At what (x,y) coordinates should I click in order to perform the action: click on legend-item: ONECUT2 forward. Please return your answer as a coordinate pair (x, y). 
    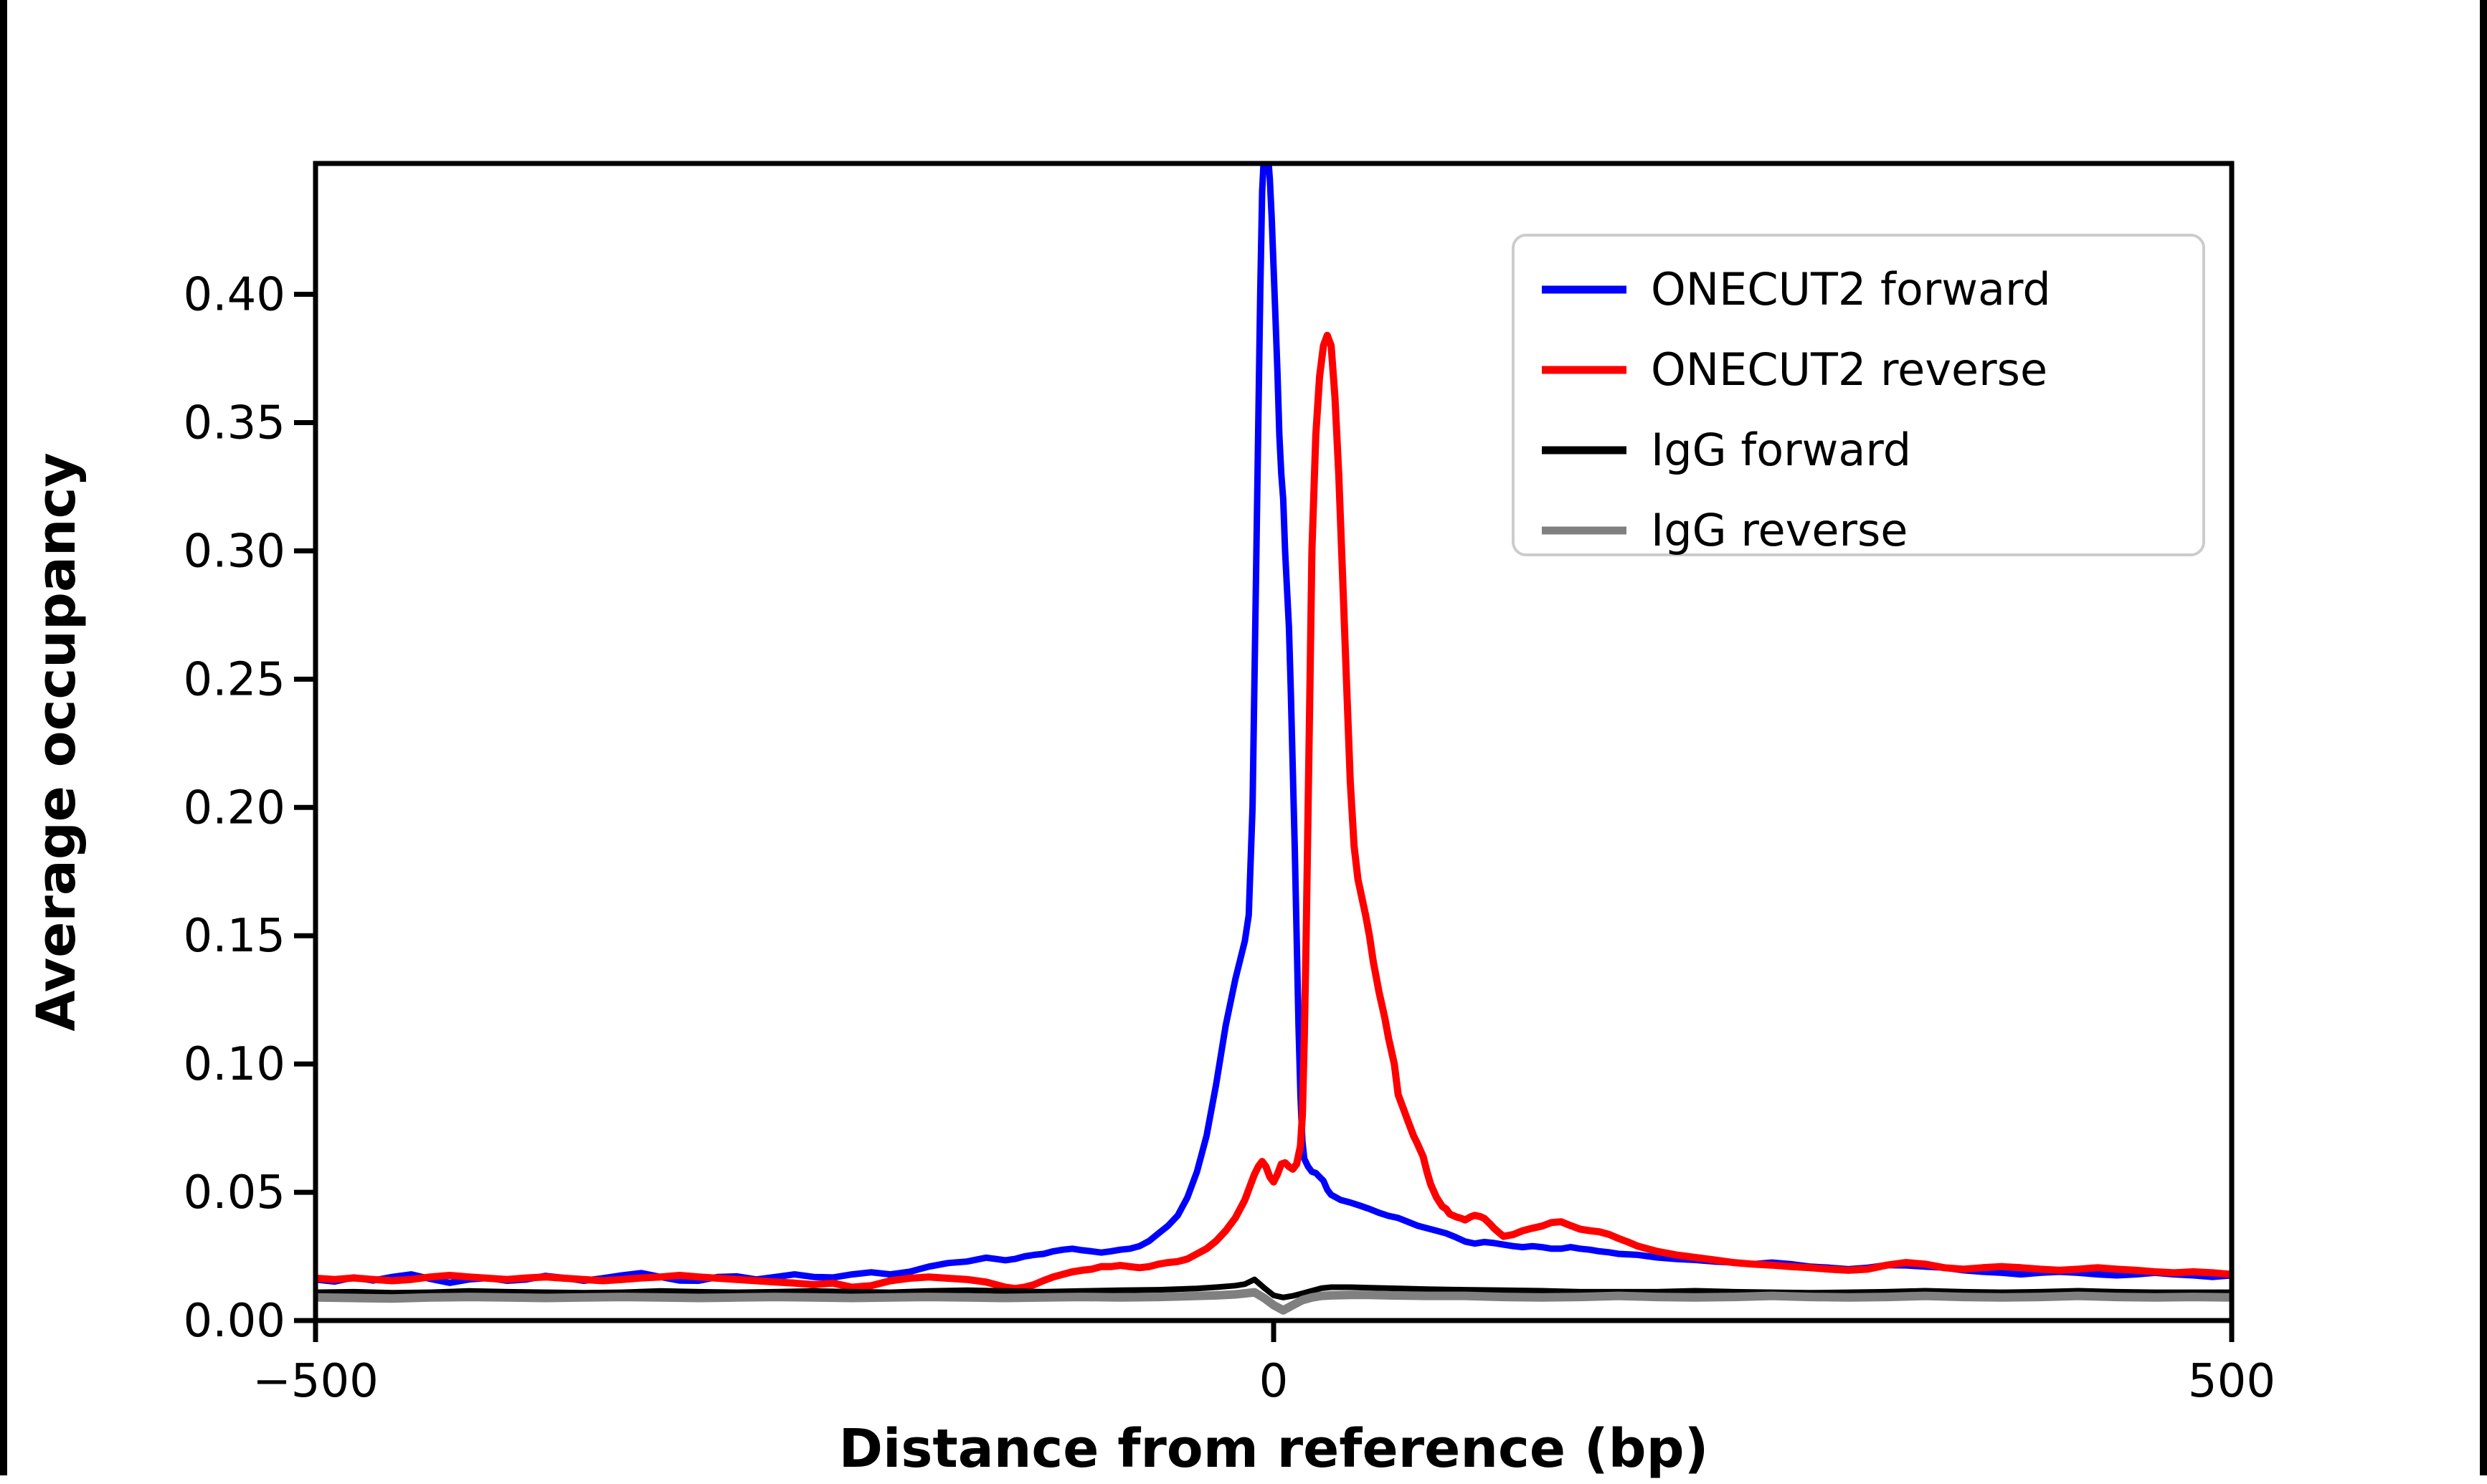
    Looking at the image, I should click on (1797, 289).